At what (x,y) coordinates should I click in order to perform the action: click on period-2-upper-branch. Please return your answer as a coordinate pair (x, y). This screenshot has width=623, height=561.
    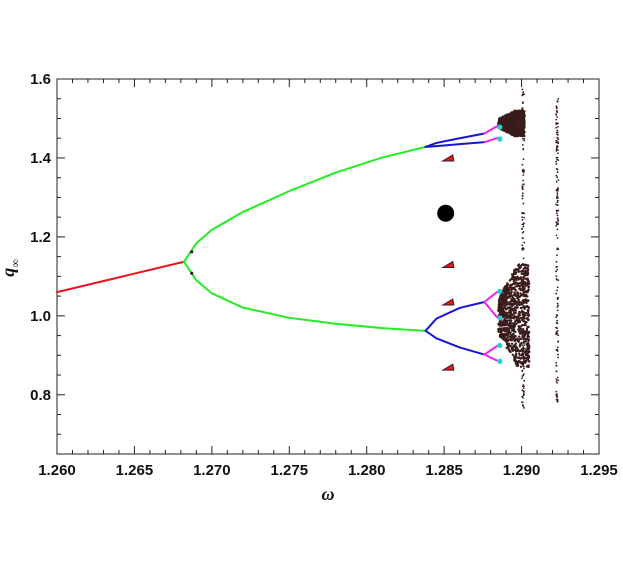
    Looking at the image, I should click on (304, 204).